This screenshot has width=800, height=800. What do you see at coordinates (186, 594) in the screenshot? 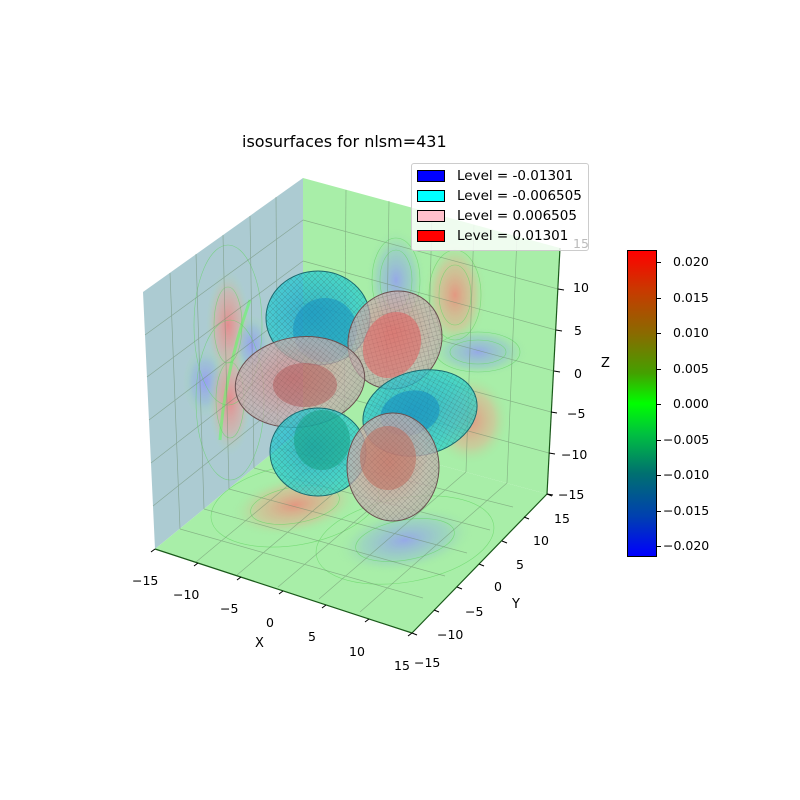
I see `x-tick: −10` at bounding box center [186, 594].